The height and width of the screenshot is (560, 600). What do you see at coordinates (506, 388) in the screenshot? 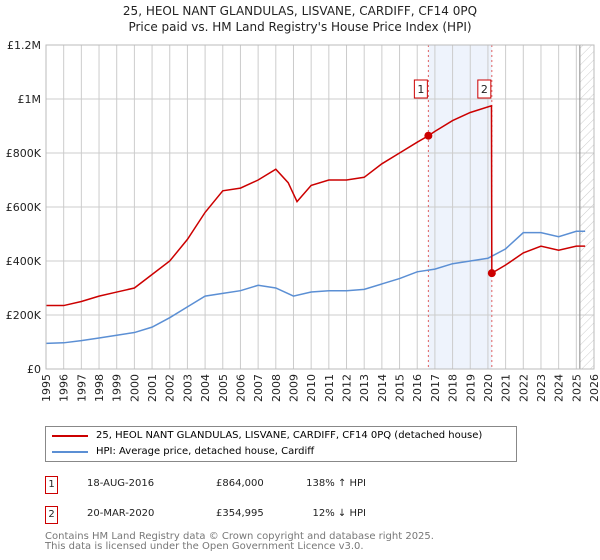
I see `x-tick-label: 2021` at bounding box center [506, 388].